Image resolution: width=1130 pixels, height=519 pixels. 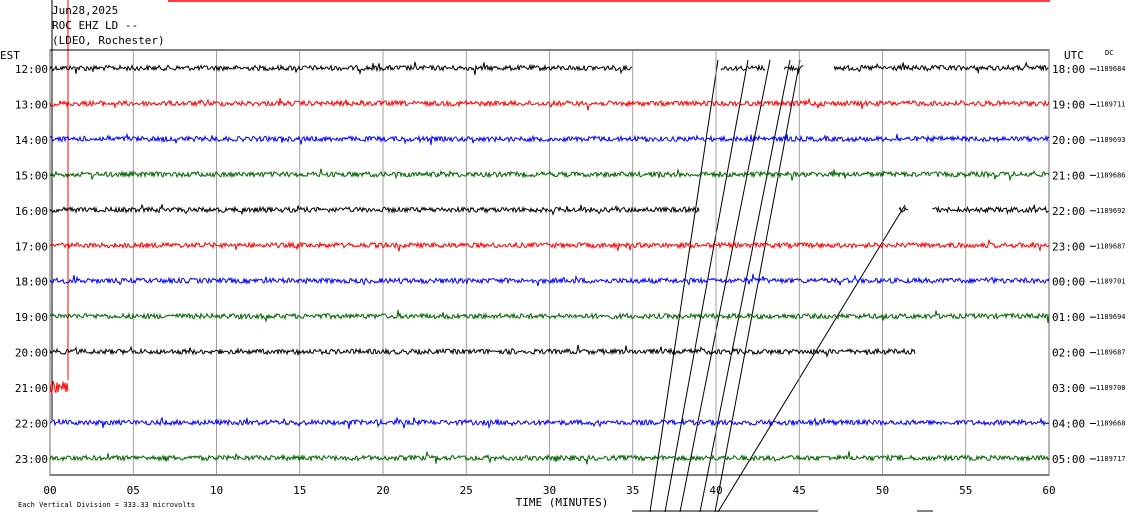 I want to click on utc-label: 22:00, so click(x=1068, y=211).